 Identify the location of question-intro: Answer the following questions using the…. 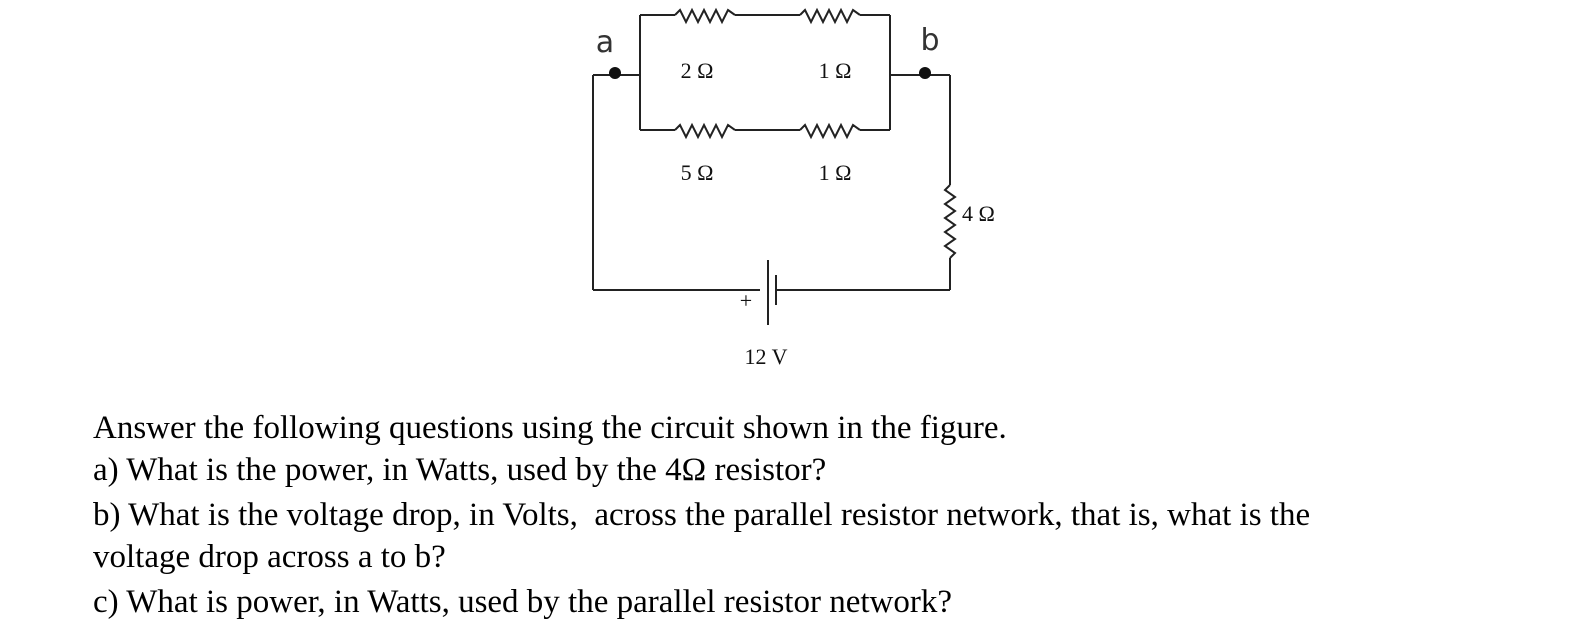
(550, 428).